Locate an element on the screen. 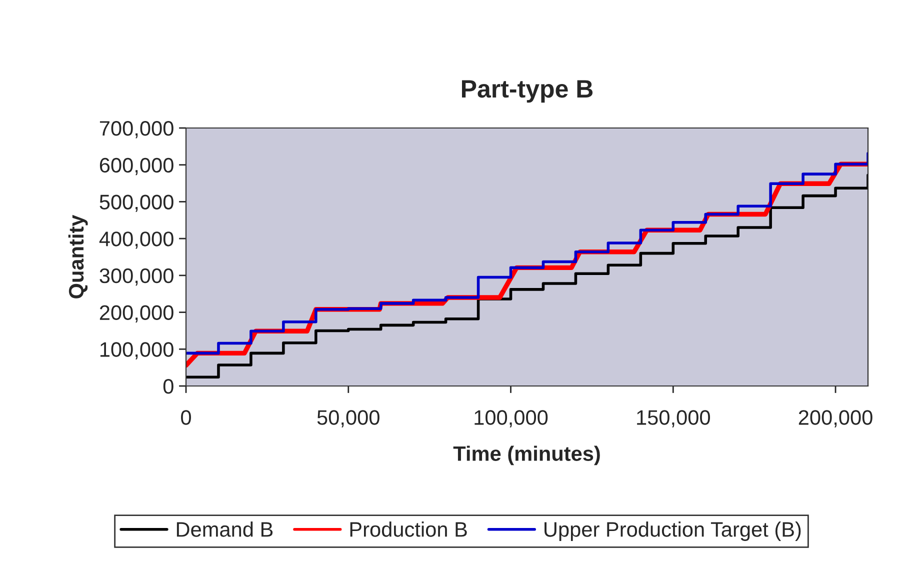 The width and height of the screenshot is (923, 569). chart-title: Part-type B is located at coordinates (527, 91).